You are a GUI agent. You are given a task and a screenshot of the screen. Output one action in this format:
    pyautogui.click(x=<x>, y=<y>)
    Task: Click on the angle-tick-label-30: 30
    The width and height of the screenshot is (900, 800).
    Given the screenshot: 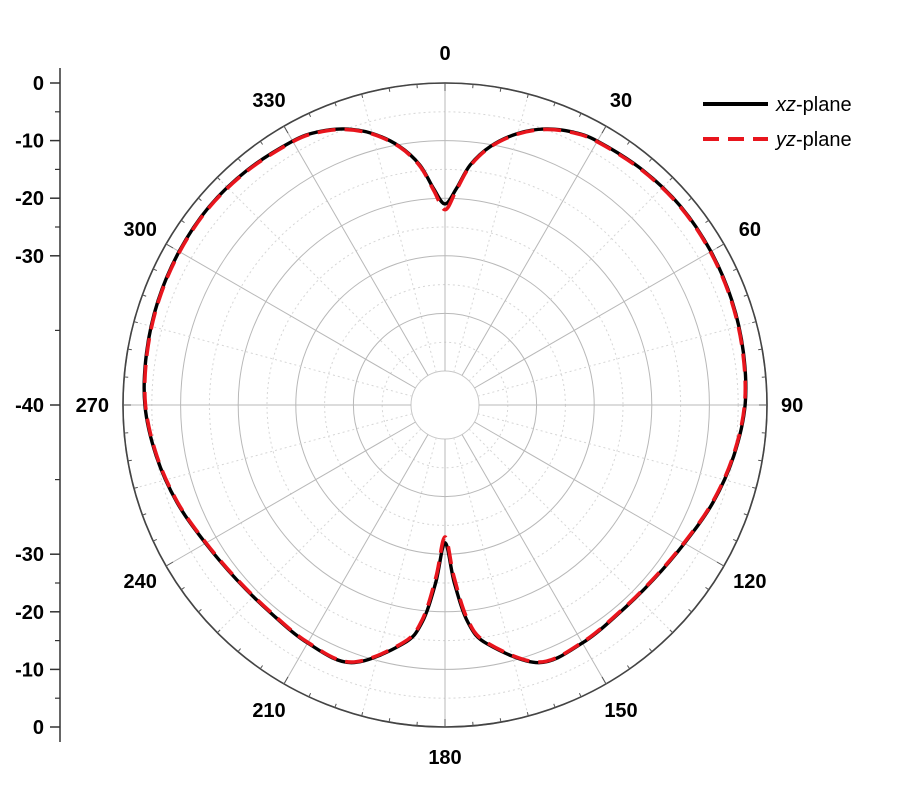 What is the action you would take?
    pyautogui.click(x=621, y=101)
    